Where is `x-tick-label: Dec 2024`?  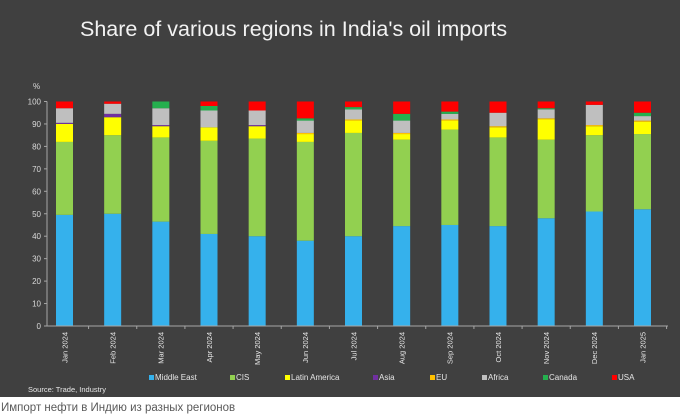 x-tick-label: Dec 2024 is located at coordinates (594, 348).